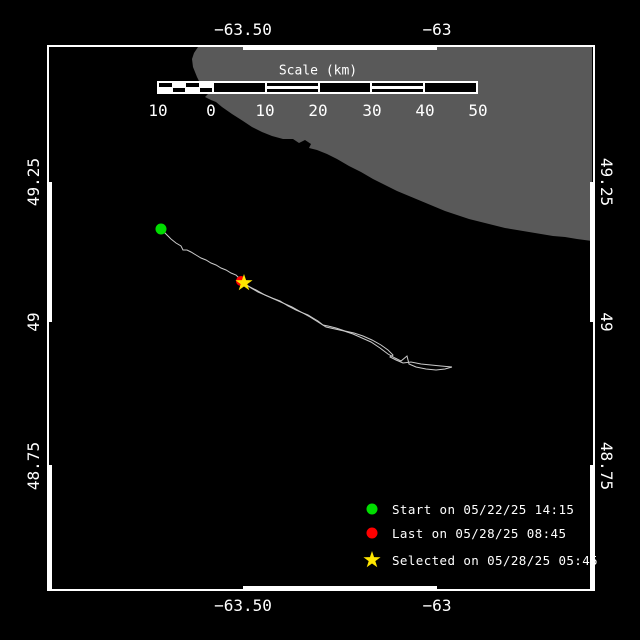  What do you see at coordinates (437, 605) in the screenshot?
I see `x-axis-bottom-tick-label: −63` at bounding box center [437, 605].